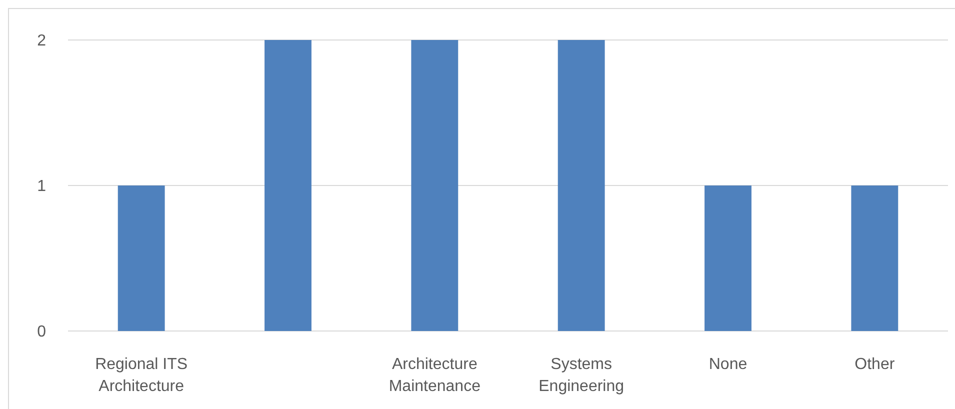  Describe the element at coordinates (581, 375) in the screenshot. I see `x-tick-label: Systems Engineering` at that location.